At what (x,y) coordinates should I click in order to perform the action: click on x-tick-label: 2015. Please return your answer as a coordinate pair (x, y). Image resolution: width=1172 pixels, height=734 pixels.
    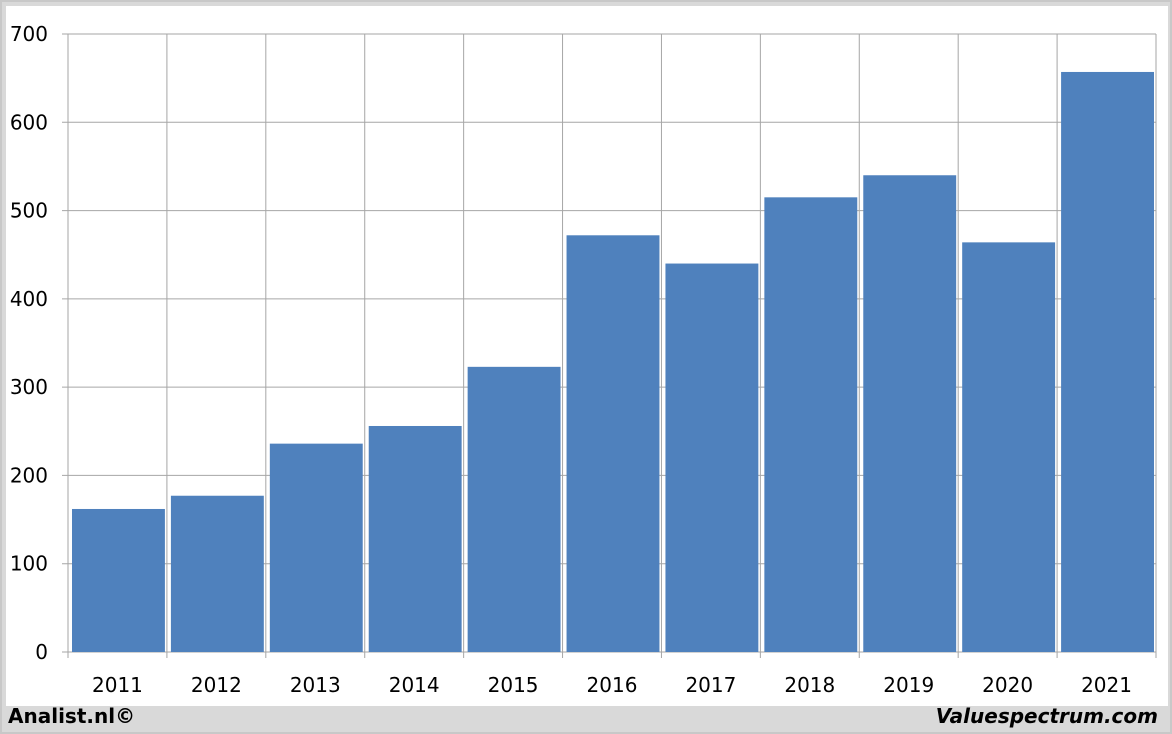
    Looking at the image, I should click on (513, 685).